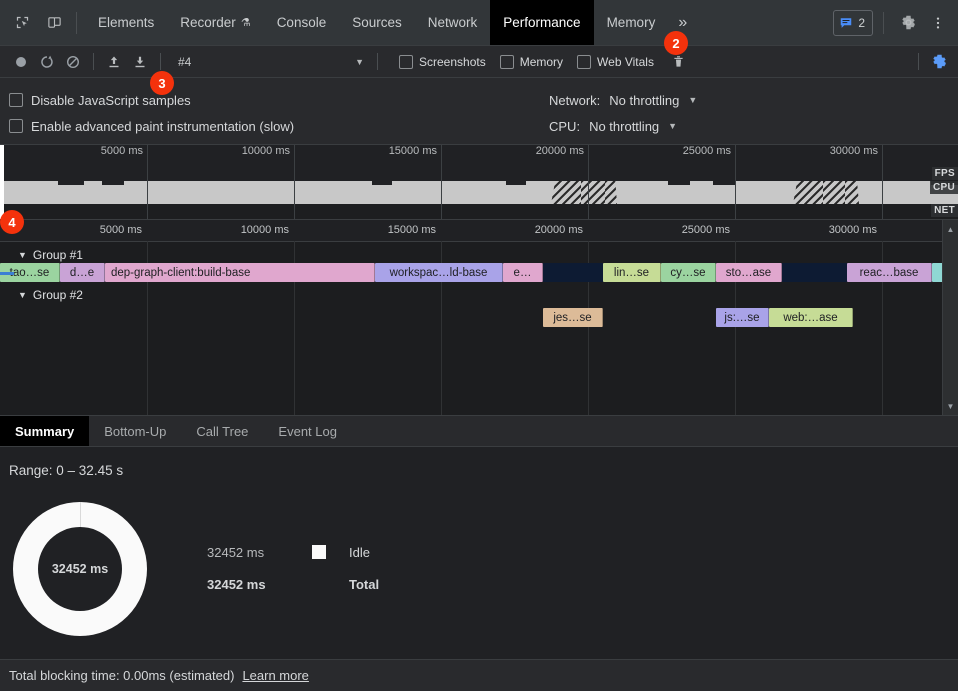 The height and width of the screenshot is (691, 958). What do you see at coordinates (846, 22) in the screenshot?
I see `issues-message-icon` at bounding box center [846, 22].